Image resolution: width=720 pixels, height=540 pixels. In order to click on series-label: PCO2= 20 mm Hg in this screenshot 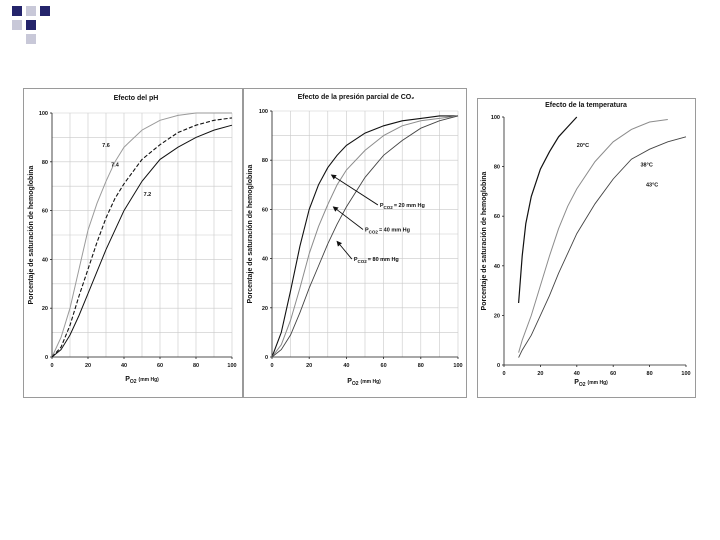, I will do `click(402, 206)`.